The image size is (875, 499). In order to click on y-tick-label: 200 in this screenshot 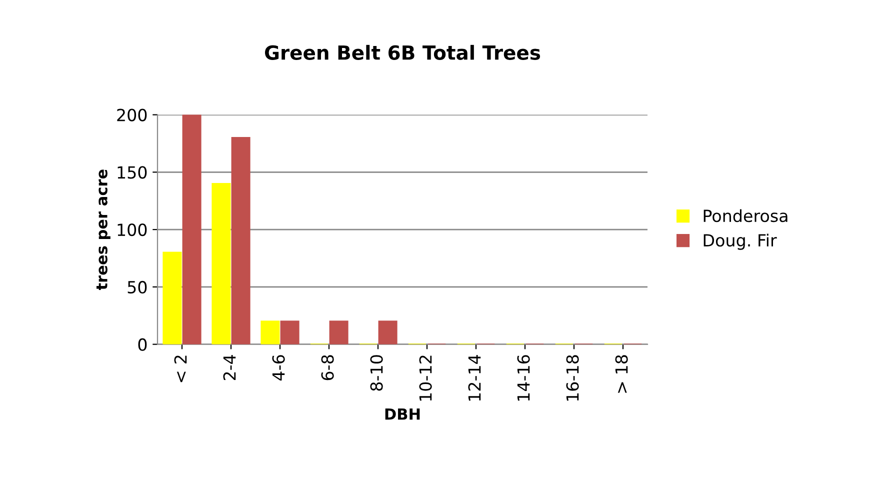, I will do `click(132, 115)`.